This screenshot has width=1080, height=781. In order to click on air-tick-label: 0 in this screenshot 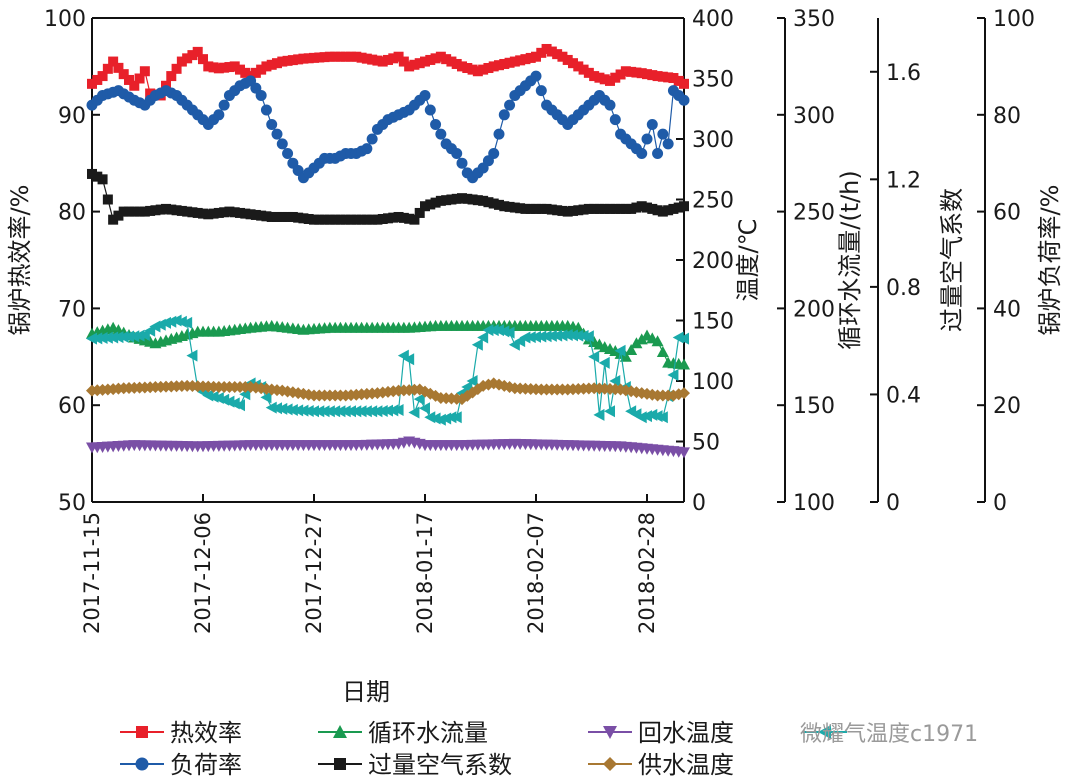, I will do `click(893, 503)`.